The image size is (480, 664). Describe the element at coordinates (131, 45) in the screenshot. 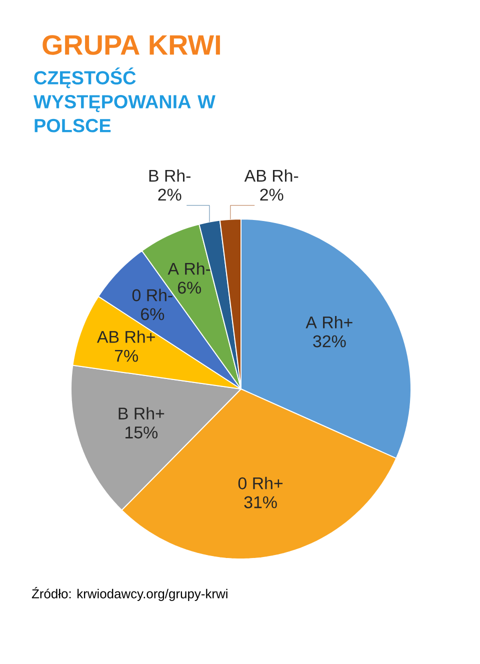

I see `chart-title: GRUPA KRWI` at that location.